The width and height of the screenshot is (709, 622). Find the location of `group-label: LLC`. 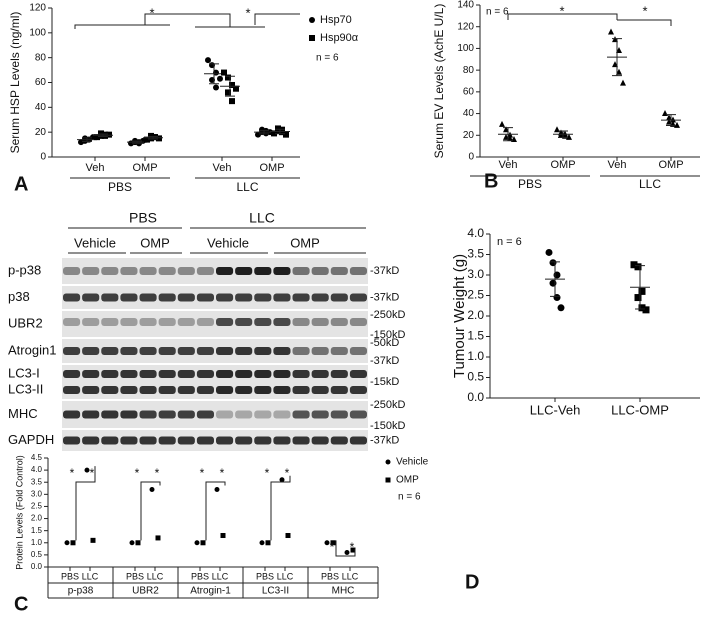

group-label: LLC is located at coordinates (247, 187).